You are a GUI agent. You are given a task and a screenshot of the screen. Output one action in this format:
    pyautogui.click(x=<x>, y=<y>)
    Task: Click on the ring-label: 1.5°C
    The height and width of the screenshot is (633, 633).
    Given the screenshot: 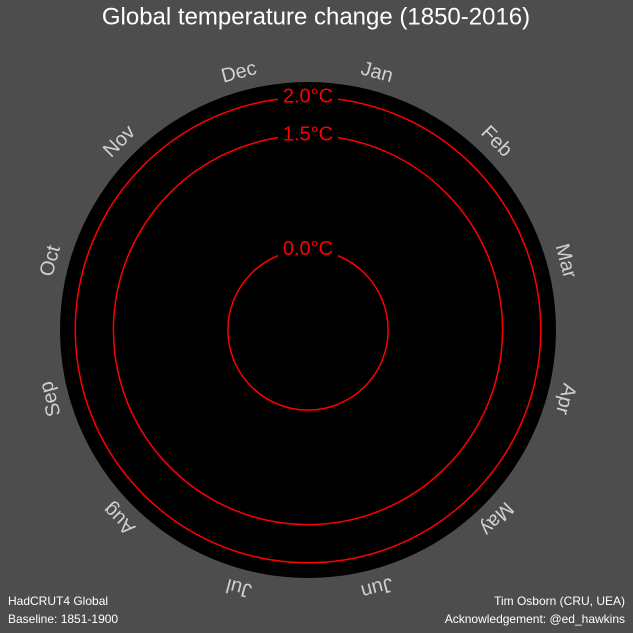 What is the action you would take?
    pyautogui.click(x=308, y=135)
    